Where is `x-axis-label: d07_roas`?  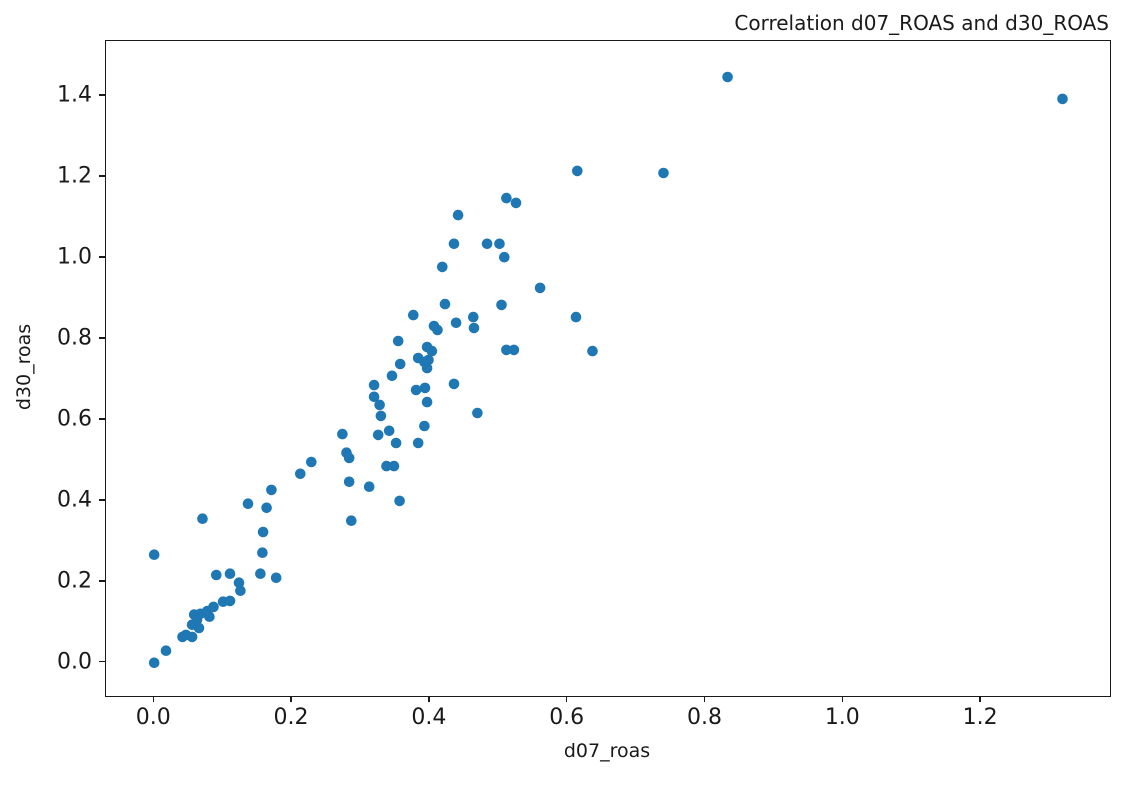
x-axis-label: d07_roas is located at coordinates (607, 751).